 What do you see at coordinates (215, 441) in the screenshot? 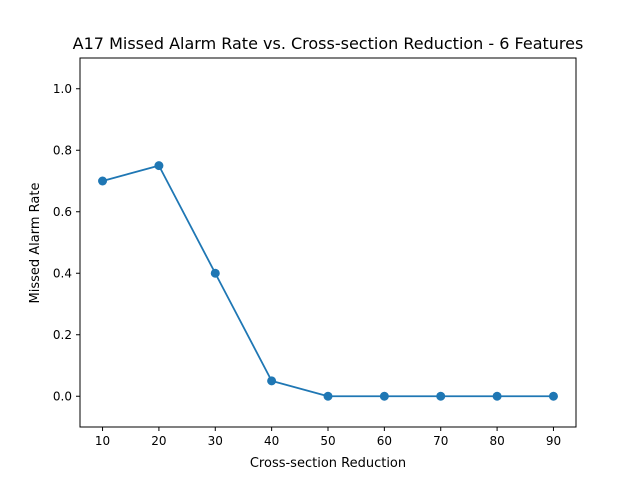
I see `x-tick-label: 30` at bounding box center [215, 441].